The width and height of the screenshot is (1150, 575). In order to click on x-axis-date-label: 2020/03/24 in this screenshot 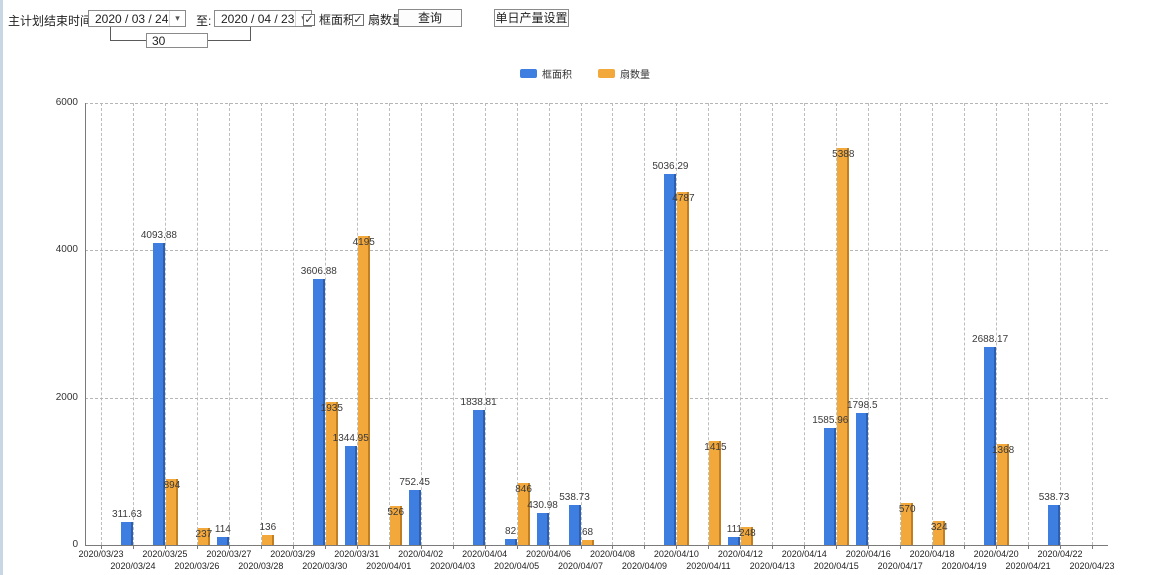, I will do `click(133, 566)`.